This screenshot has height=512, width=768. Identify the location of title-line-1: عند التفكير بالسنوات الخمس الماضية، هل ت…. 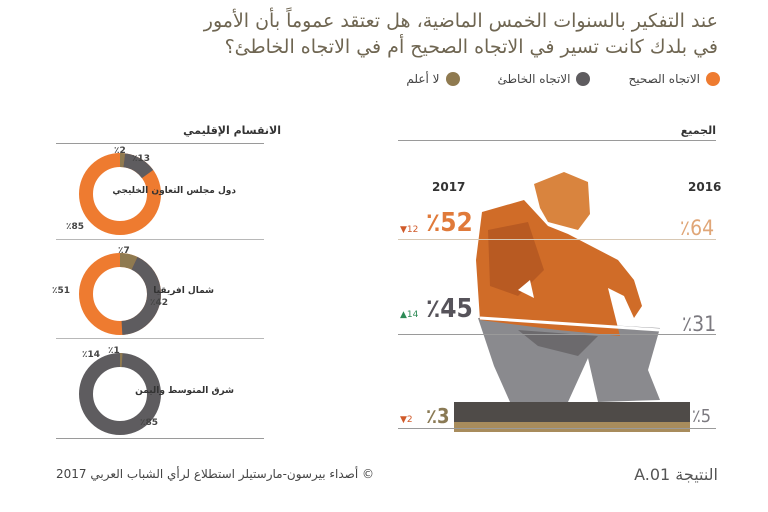
(460, 21).